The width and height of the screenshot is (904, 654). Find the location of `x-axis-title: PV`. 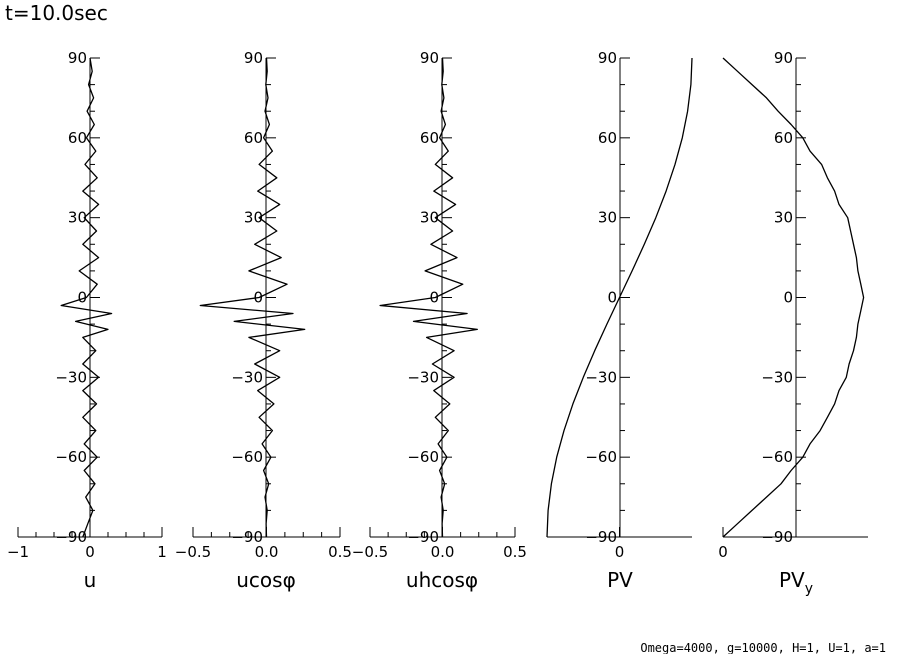

x-axis-title: PV is located at coordinates (620, 580).